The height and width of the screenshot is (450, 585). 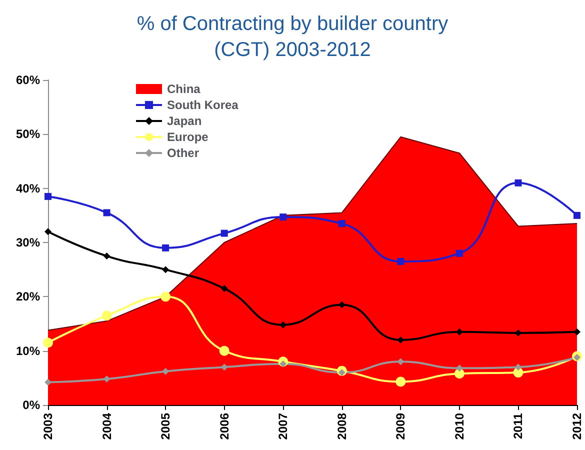 I want to click on legend-label: Japan, so click(x=184, y=121).